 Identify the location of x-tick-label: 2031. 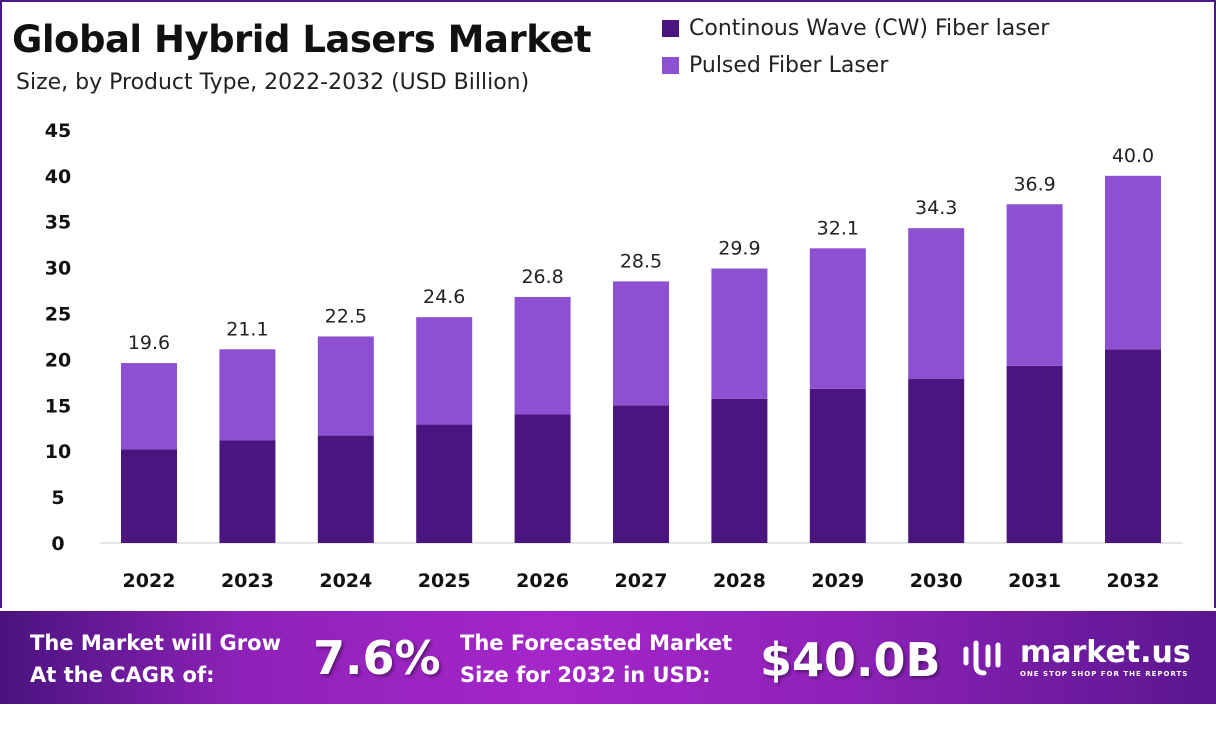
(1034, 581).